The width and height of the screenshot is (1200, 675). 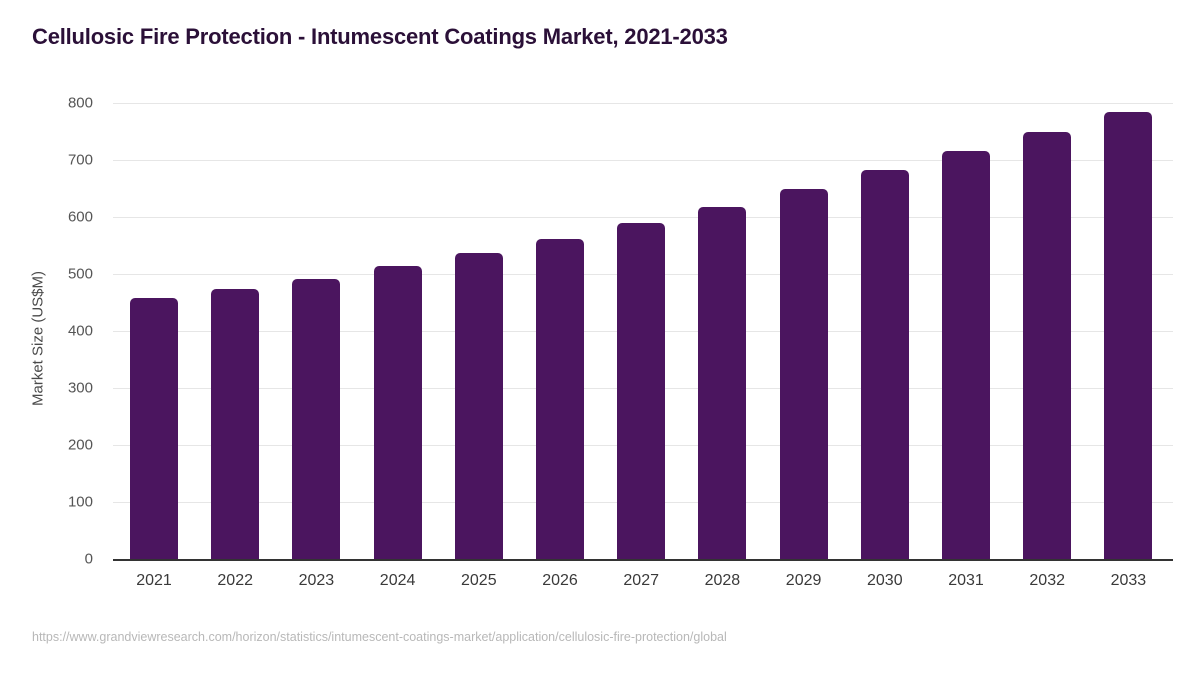 What do you see at coordinates (316, 580) in the screenshot?
I see `x-axis-tick-label: 2023` at bounding box center [316, 580].